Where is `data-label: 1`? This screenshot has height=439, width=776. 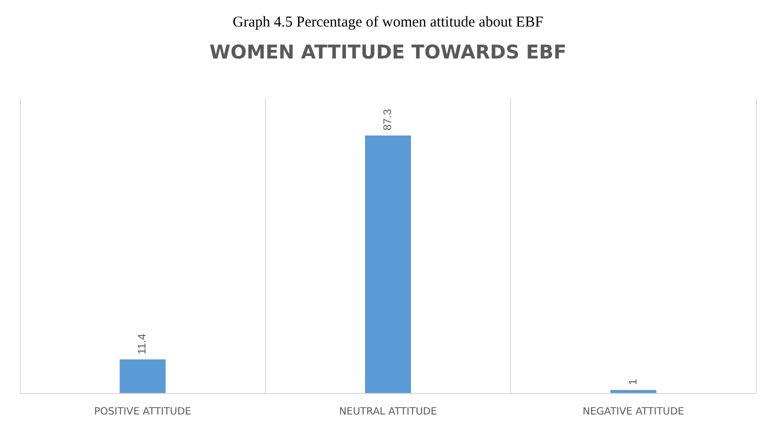 data-label: 1 is located at coordinates (633, 382).